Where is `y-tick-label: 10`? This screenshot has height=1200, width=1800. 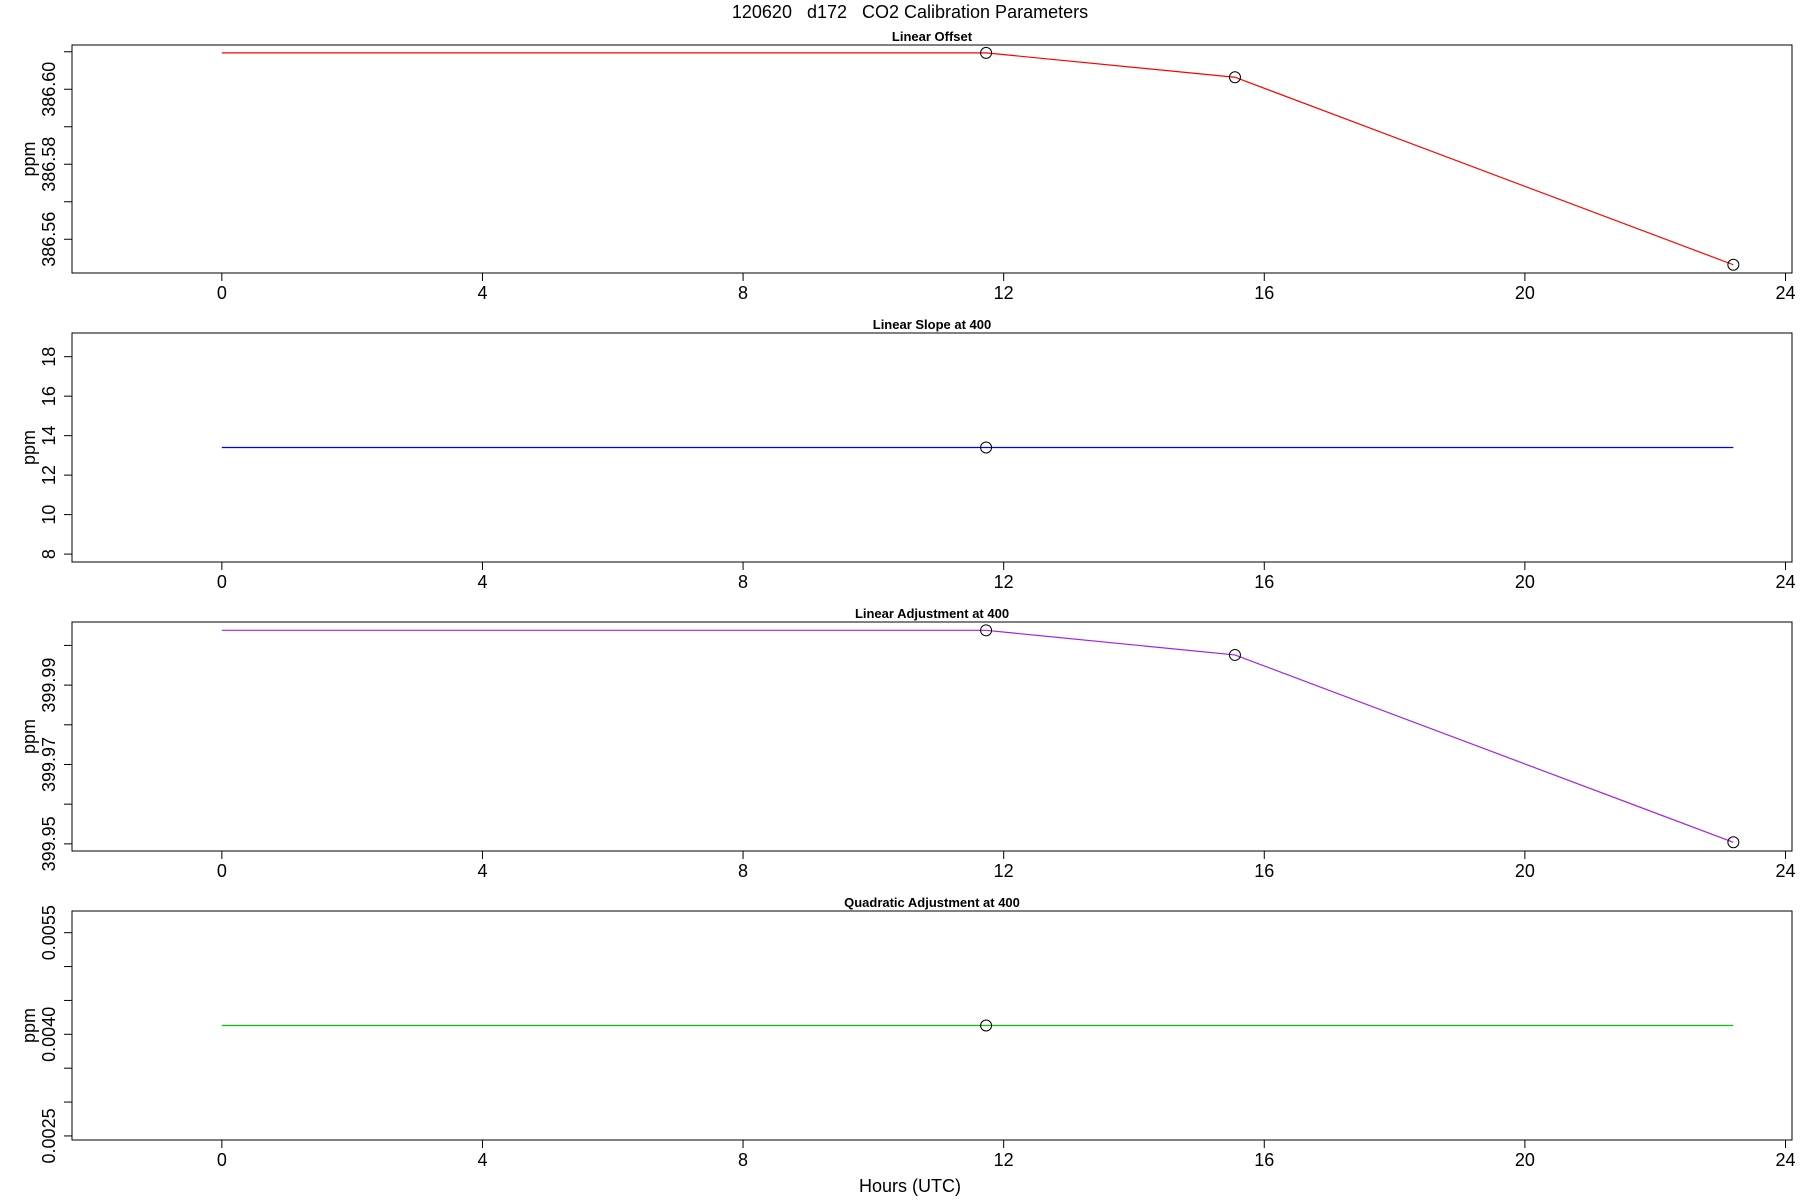
y-tick-label: 10 is located at coordinates (49, 515).